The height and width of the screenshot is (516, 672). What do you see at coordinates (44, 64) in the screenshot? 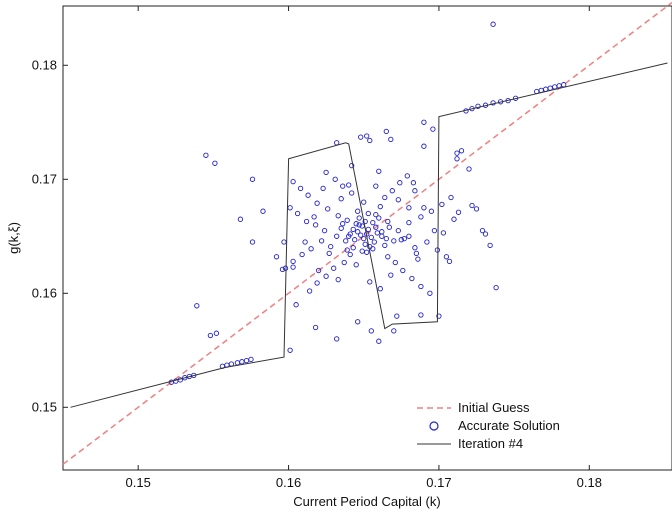
I see `y-tick-label: 0.18` at bounding box center [44, 64].